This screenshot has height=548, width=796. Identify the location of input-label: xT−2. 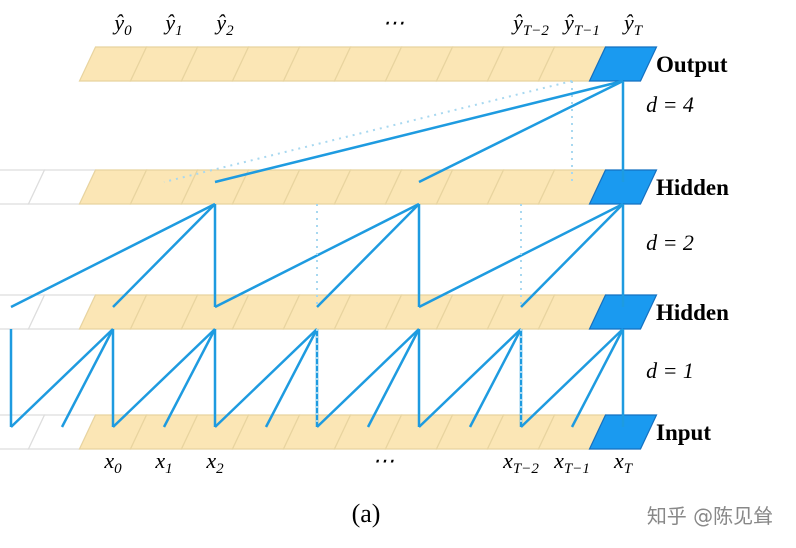
(520, 462).